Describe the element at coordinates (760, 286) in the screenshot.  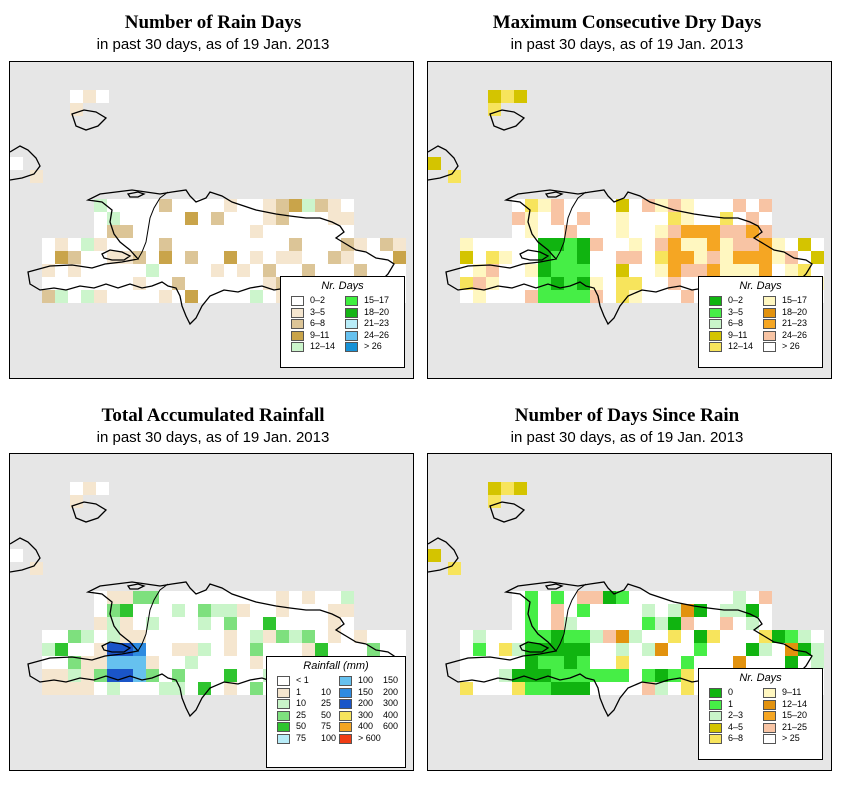
I see `legend-title: Nr. Days` at that location.